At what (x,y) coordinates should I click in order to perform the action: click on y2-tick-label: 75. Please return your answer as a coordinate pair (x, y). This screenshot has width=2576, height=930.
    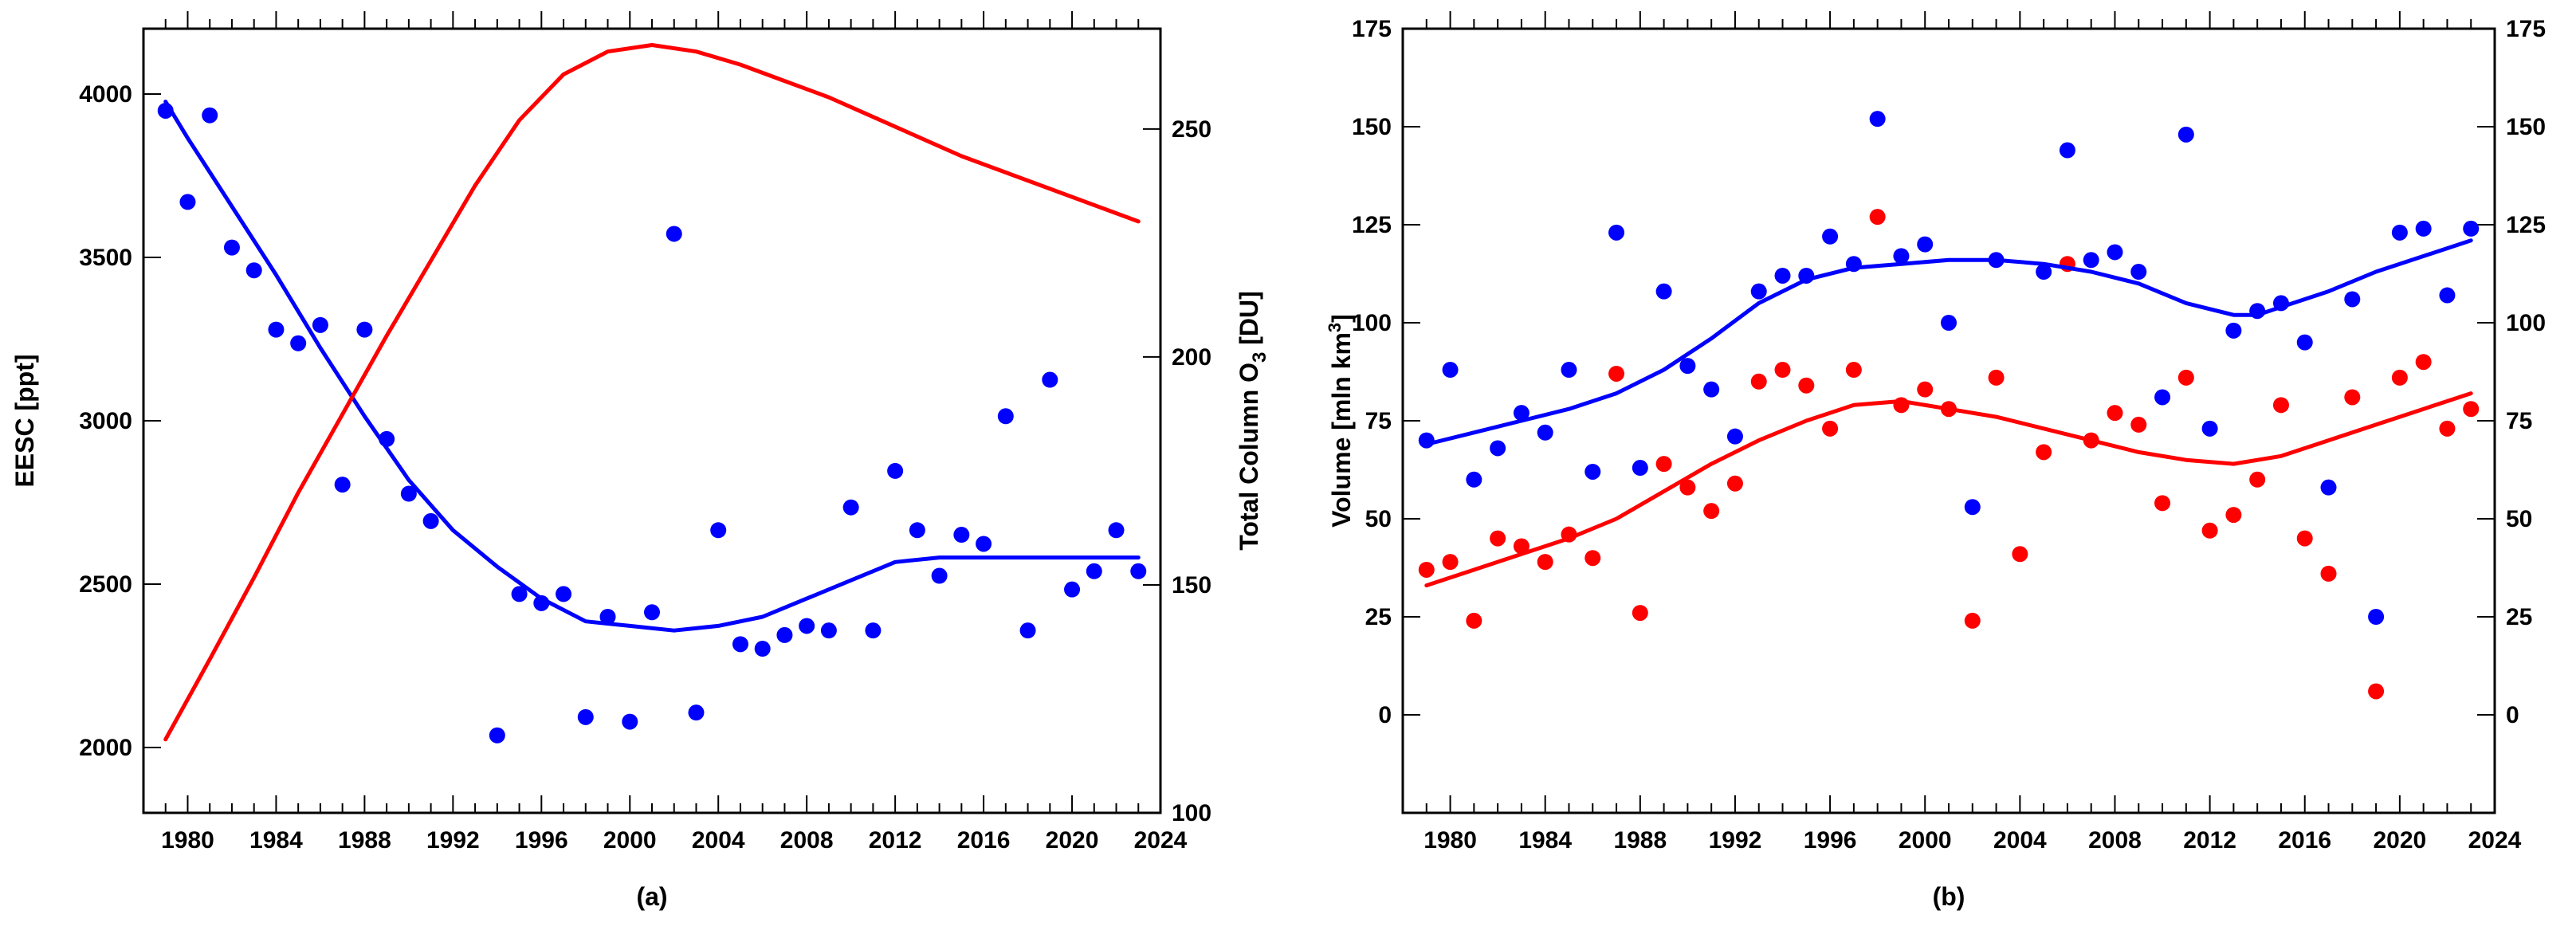
    Looking at the image, I should click on (2519, 421).